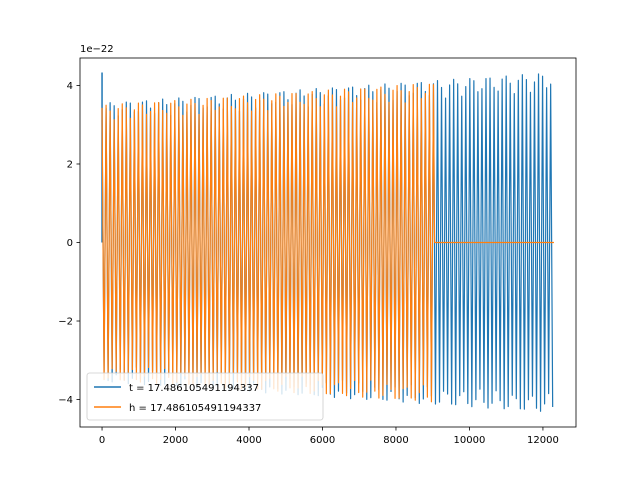 The height and width of the screenshot is (480, 640). I want to click on legend-box, so click(205, 396).